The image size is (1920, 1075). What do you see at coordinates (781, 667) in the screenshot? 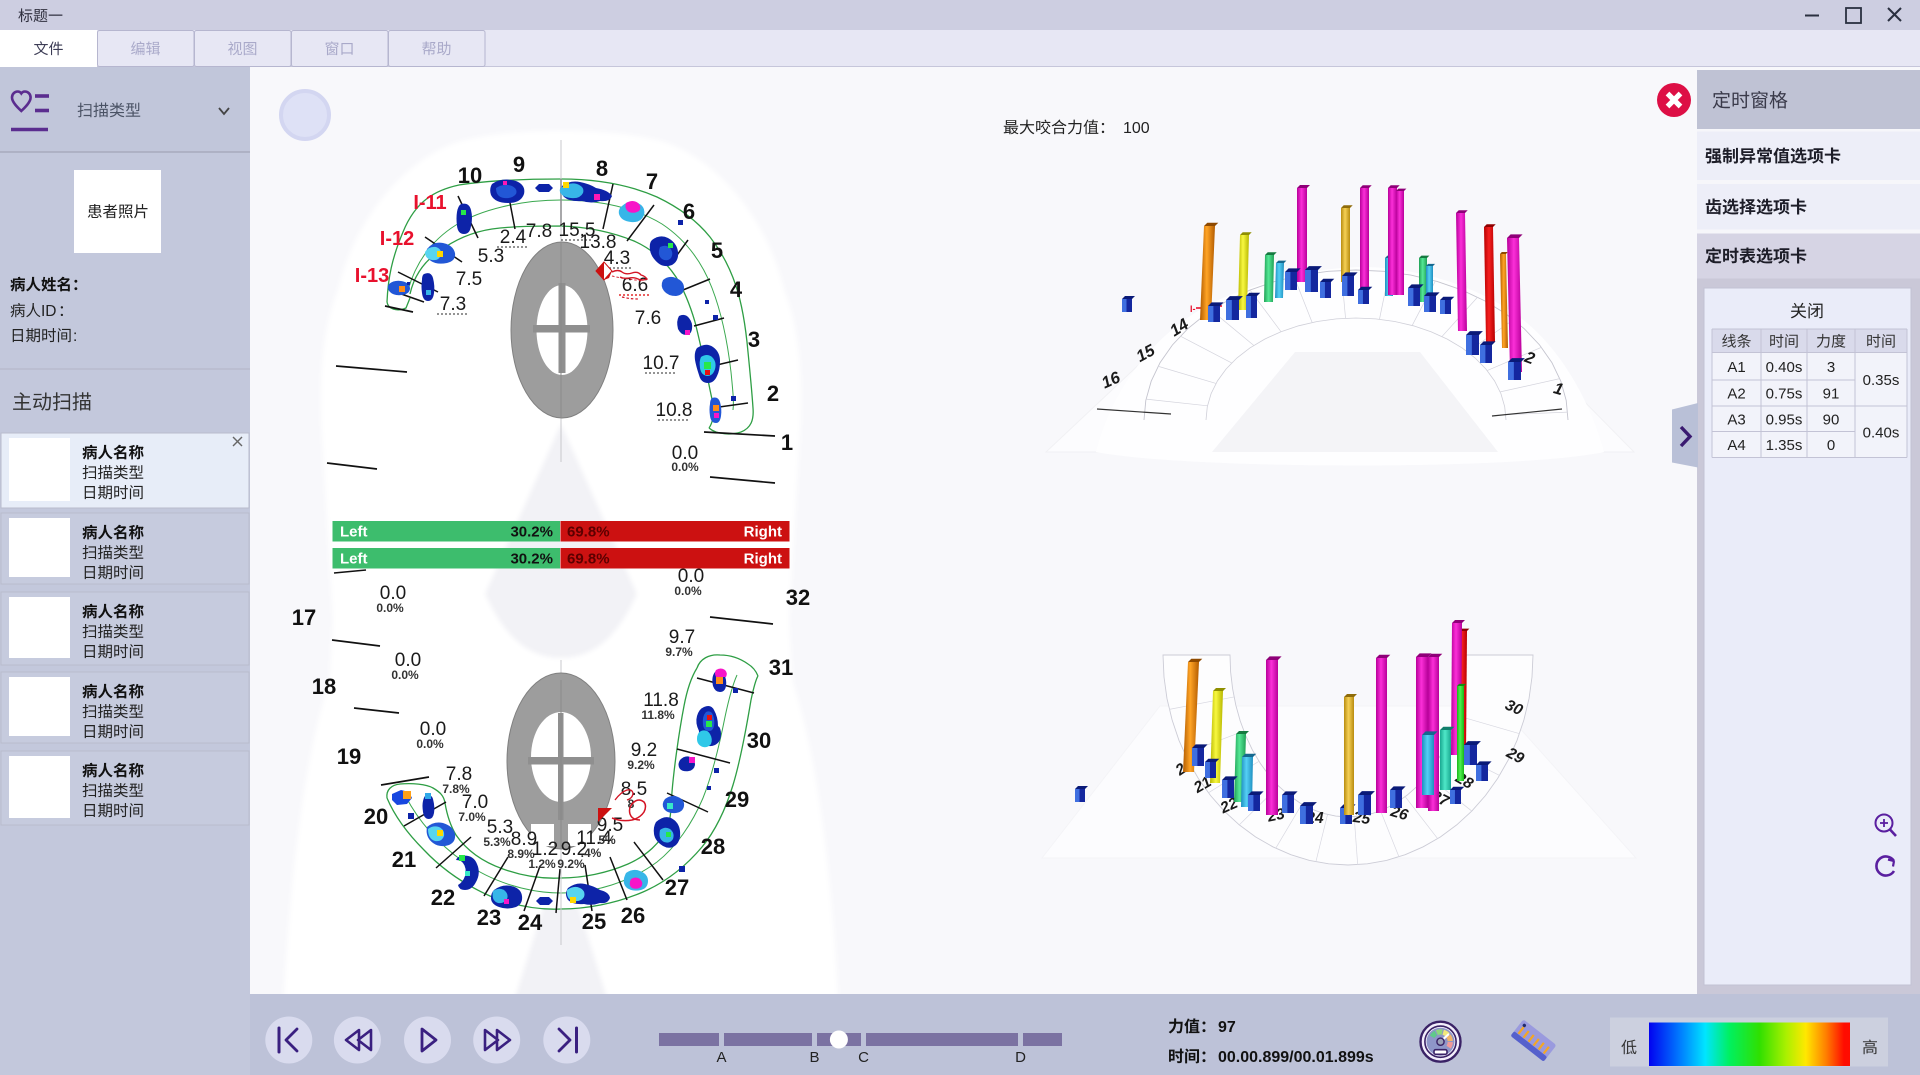
I see `svg-text: 31` at bounding box center [781, 667].